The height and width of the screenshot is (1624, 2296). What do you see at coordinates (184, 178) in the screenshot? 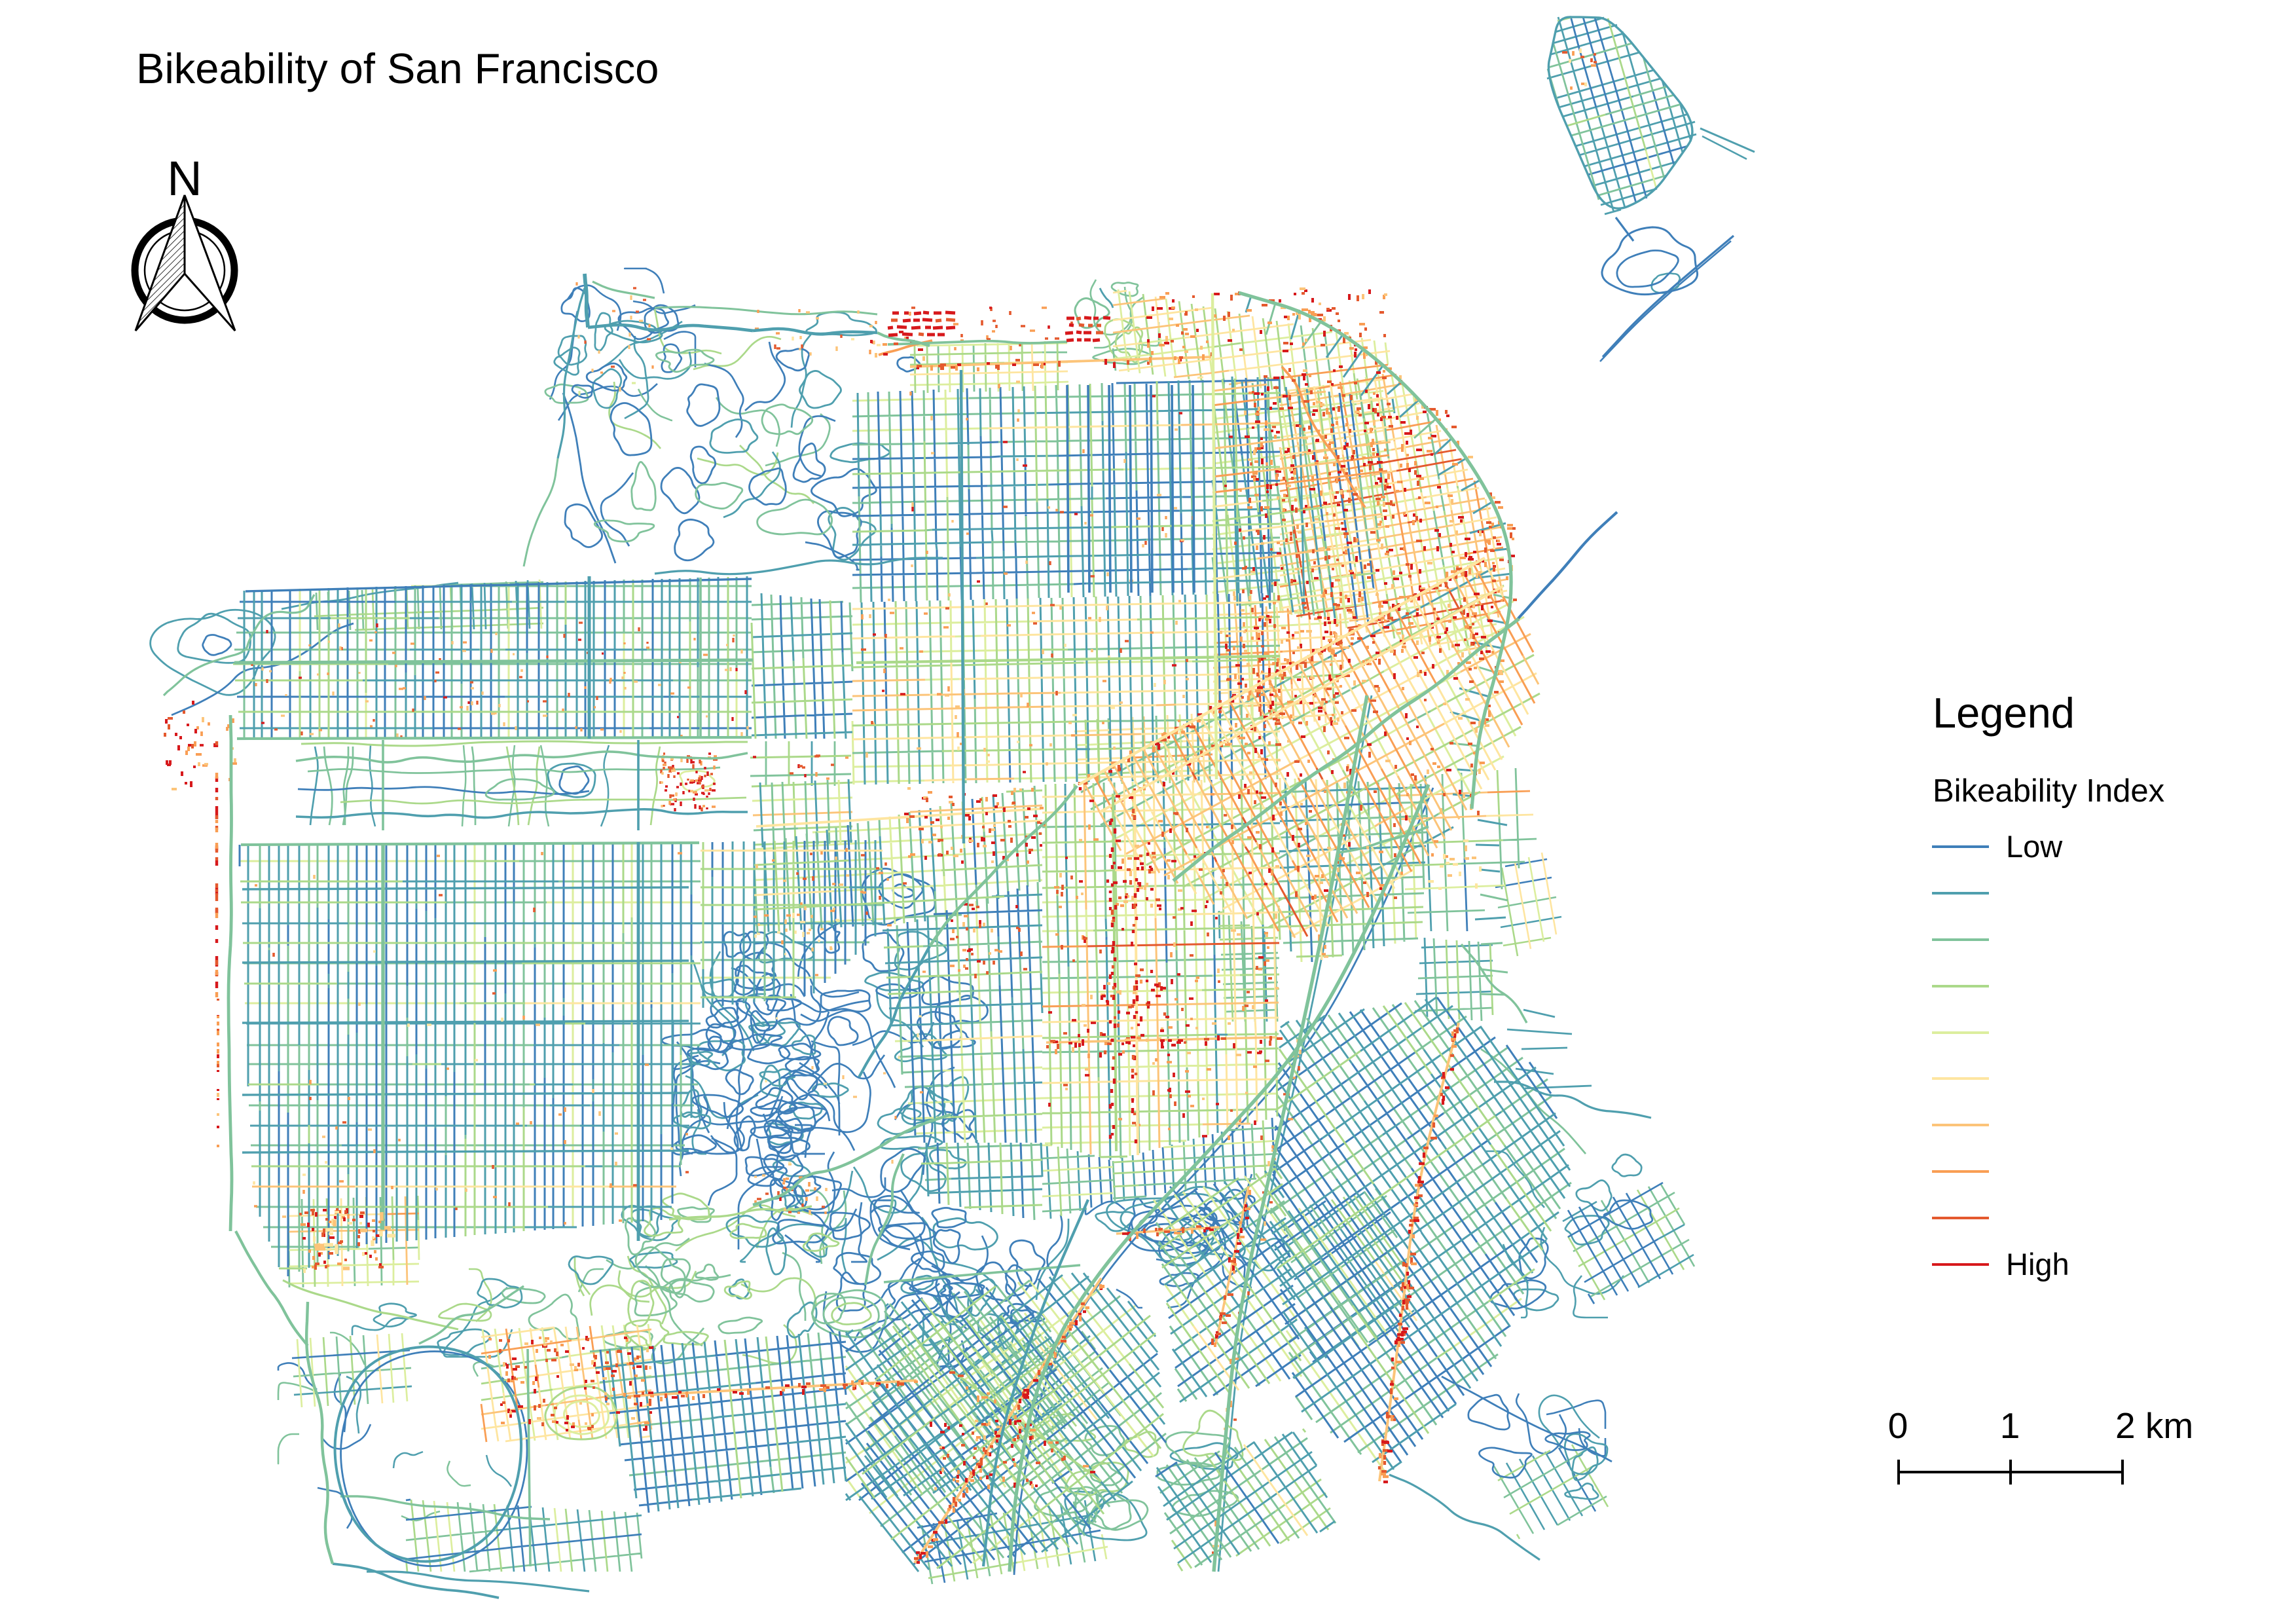
I see `svg-text: N` at bounding box center [184, 178].